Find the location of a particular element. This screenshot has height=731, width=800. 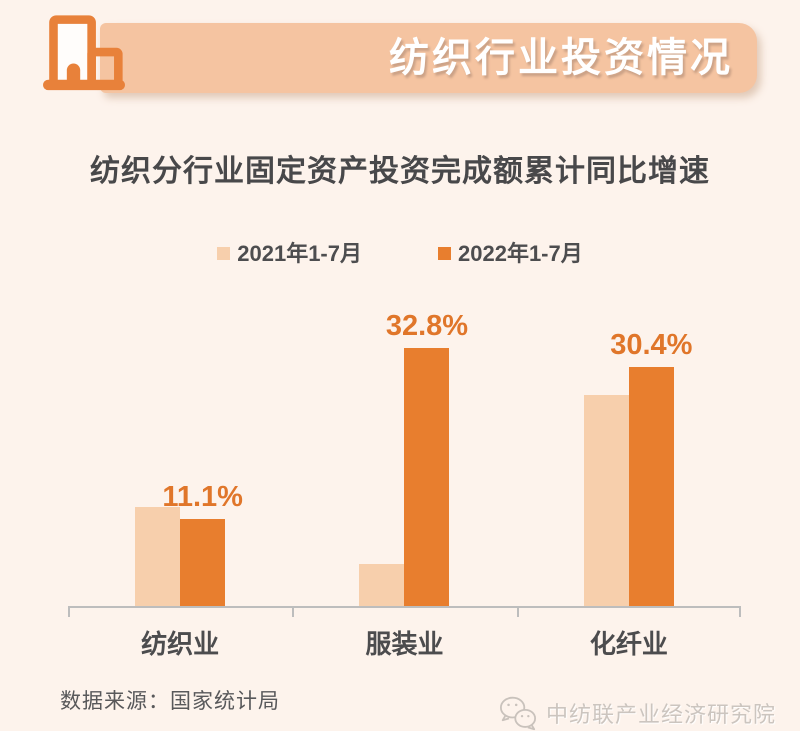

wechat-icon is located at coordinates (517, 713).